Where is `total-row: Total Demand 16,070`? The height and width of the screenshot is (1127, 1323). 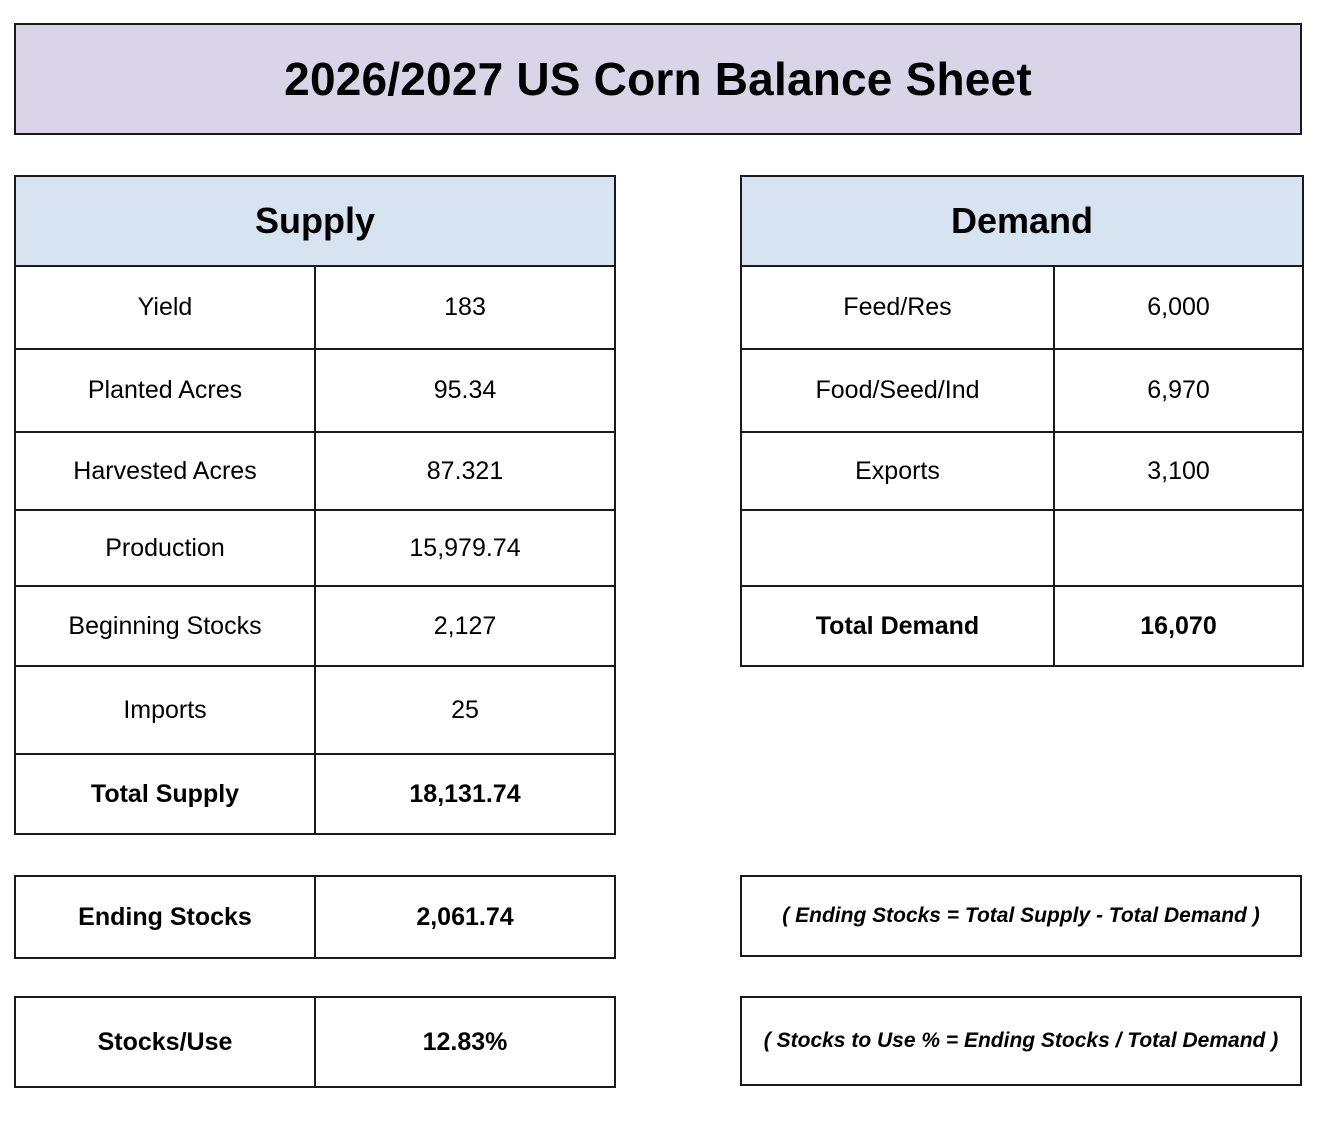
total-row: Total Demand 16,070 is located at coordinates (1022, 626).